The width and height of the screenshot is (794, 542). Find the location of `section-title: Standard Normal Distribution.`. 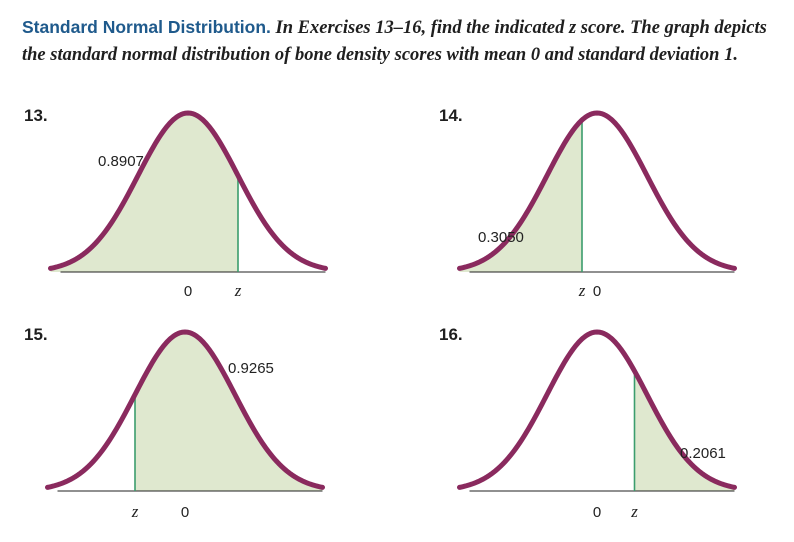

section-title: Standard Normal Distribution. is located at coordinates (146, 27).